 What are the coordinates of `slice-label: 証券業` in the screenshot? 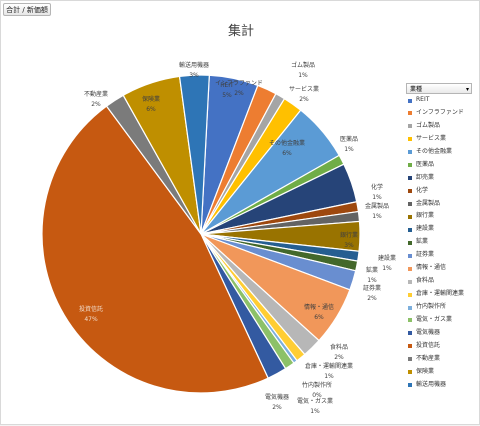 It's located at (372, 288).